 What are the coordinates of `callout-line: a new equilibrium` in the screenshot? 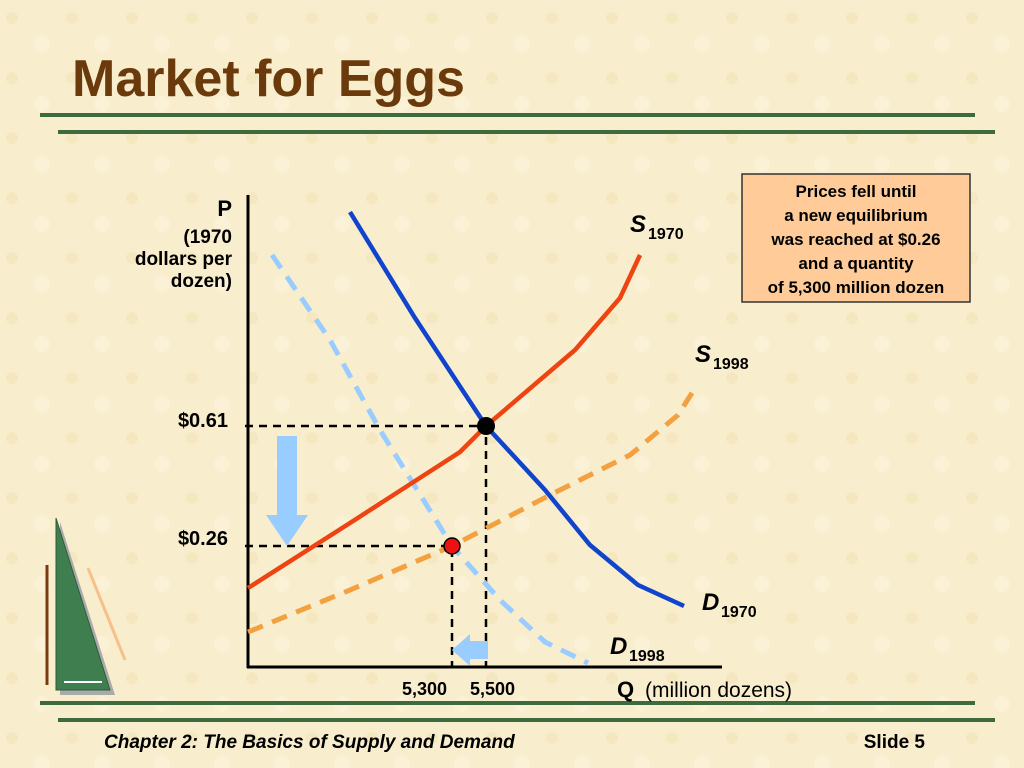 It's located at (856, 215).